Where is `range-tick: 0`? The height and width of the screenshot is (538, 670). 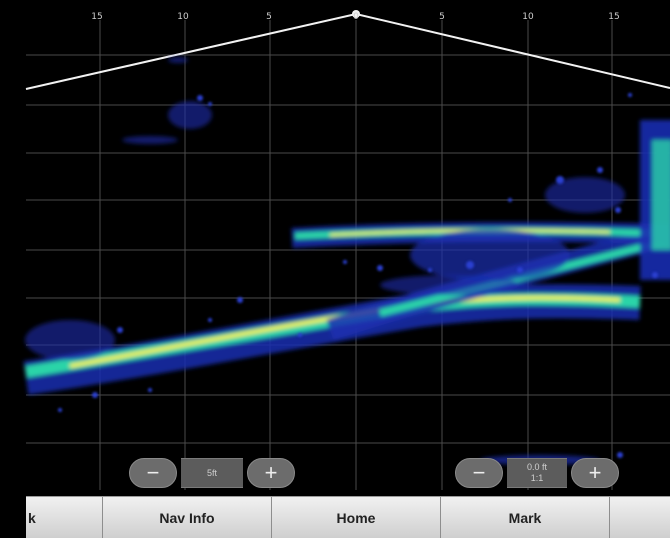 range-tick: 0 is located at coordinates (356, 17).